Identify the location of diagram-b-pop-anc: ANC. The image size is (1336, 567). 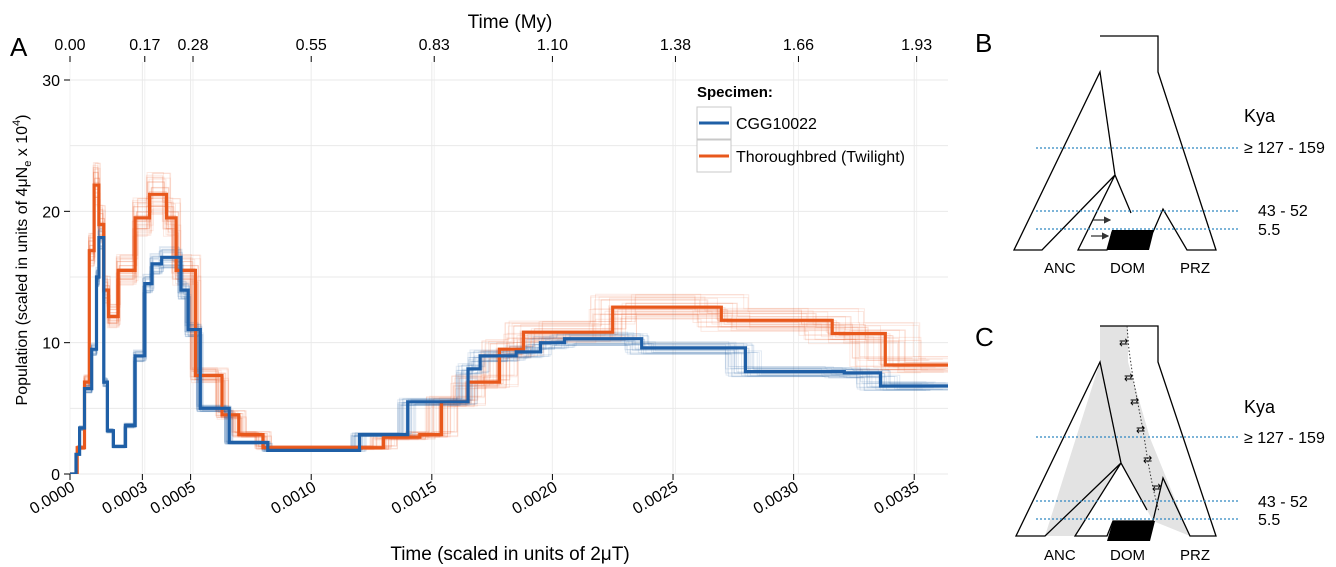
(1060, 268).